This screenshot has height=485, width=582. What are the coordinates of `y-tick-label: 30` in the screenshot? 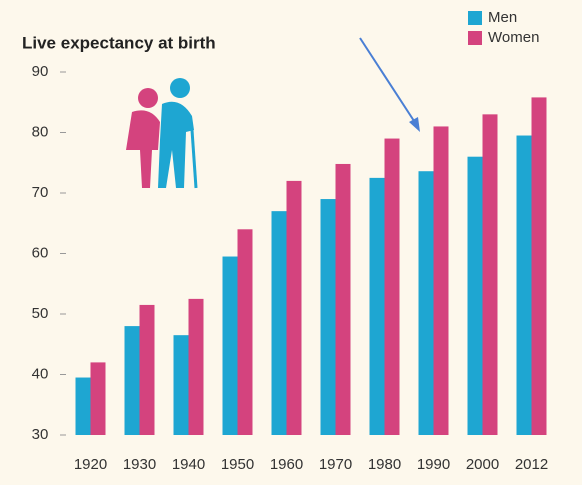 It's located at (40, 434).